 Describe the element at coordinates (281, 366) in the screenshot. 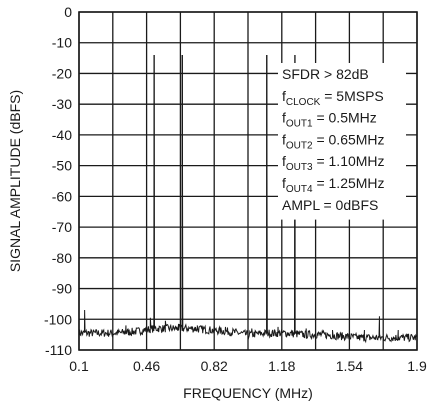

I see `x-tick-label: 1.18` at that location.